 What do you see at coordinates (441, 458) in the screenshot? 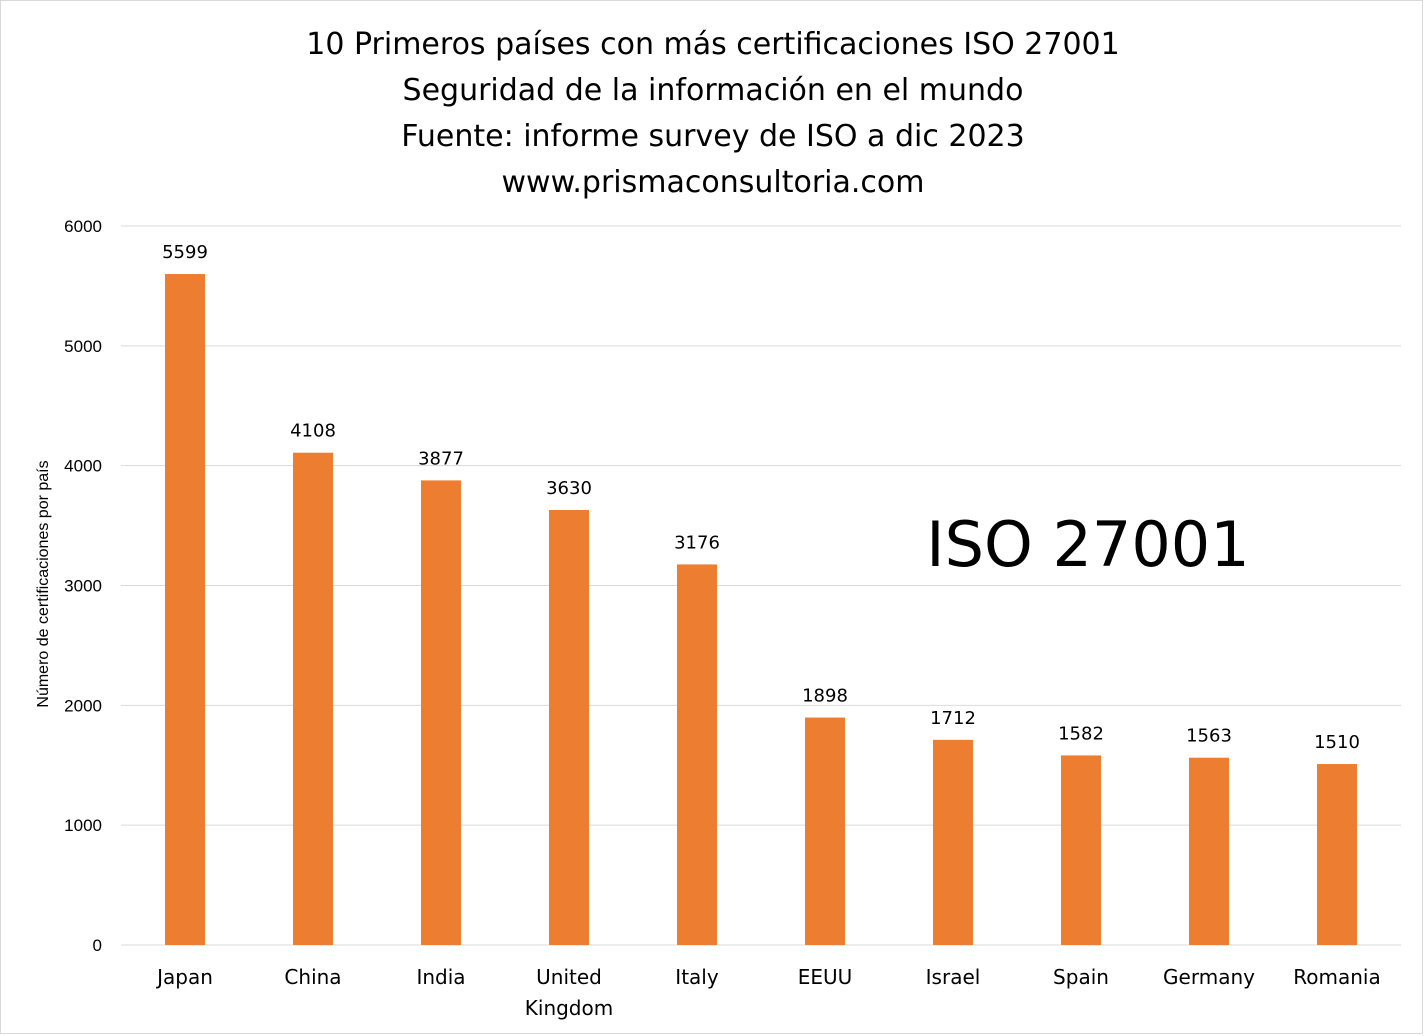
I see `data-label: 3877` at bounding box center [441, 458].